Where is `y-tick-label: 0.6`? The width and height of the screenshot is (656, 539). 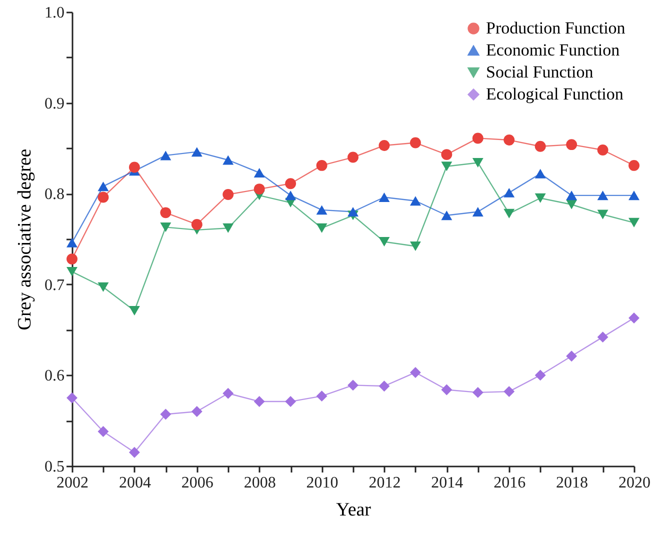 y-tick-label: 0.6 is located at coordinates (54, 376).